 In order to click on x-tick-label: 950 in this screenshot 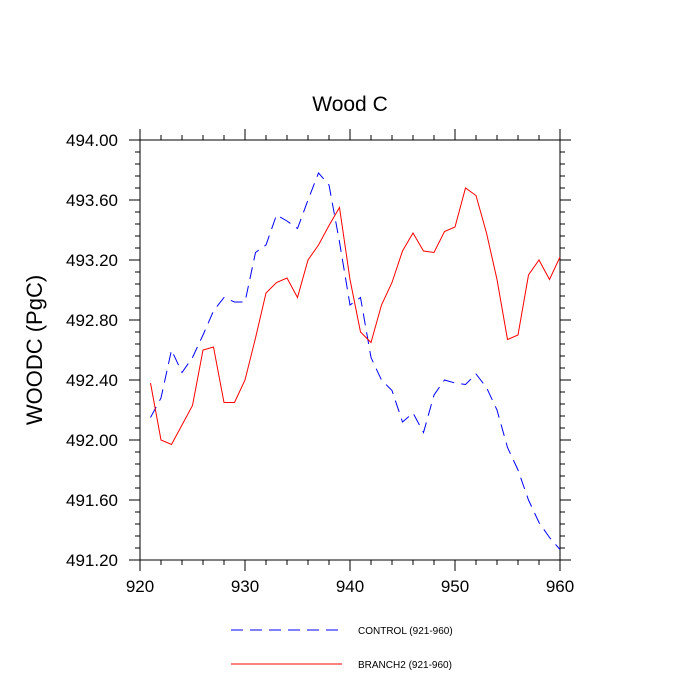, I will do `click(455, 586)`.